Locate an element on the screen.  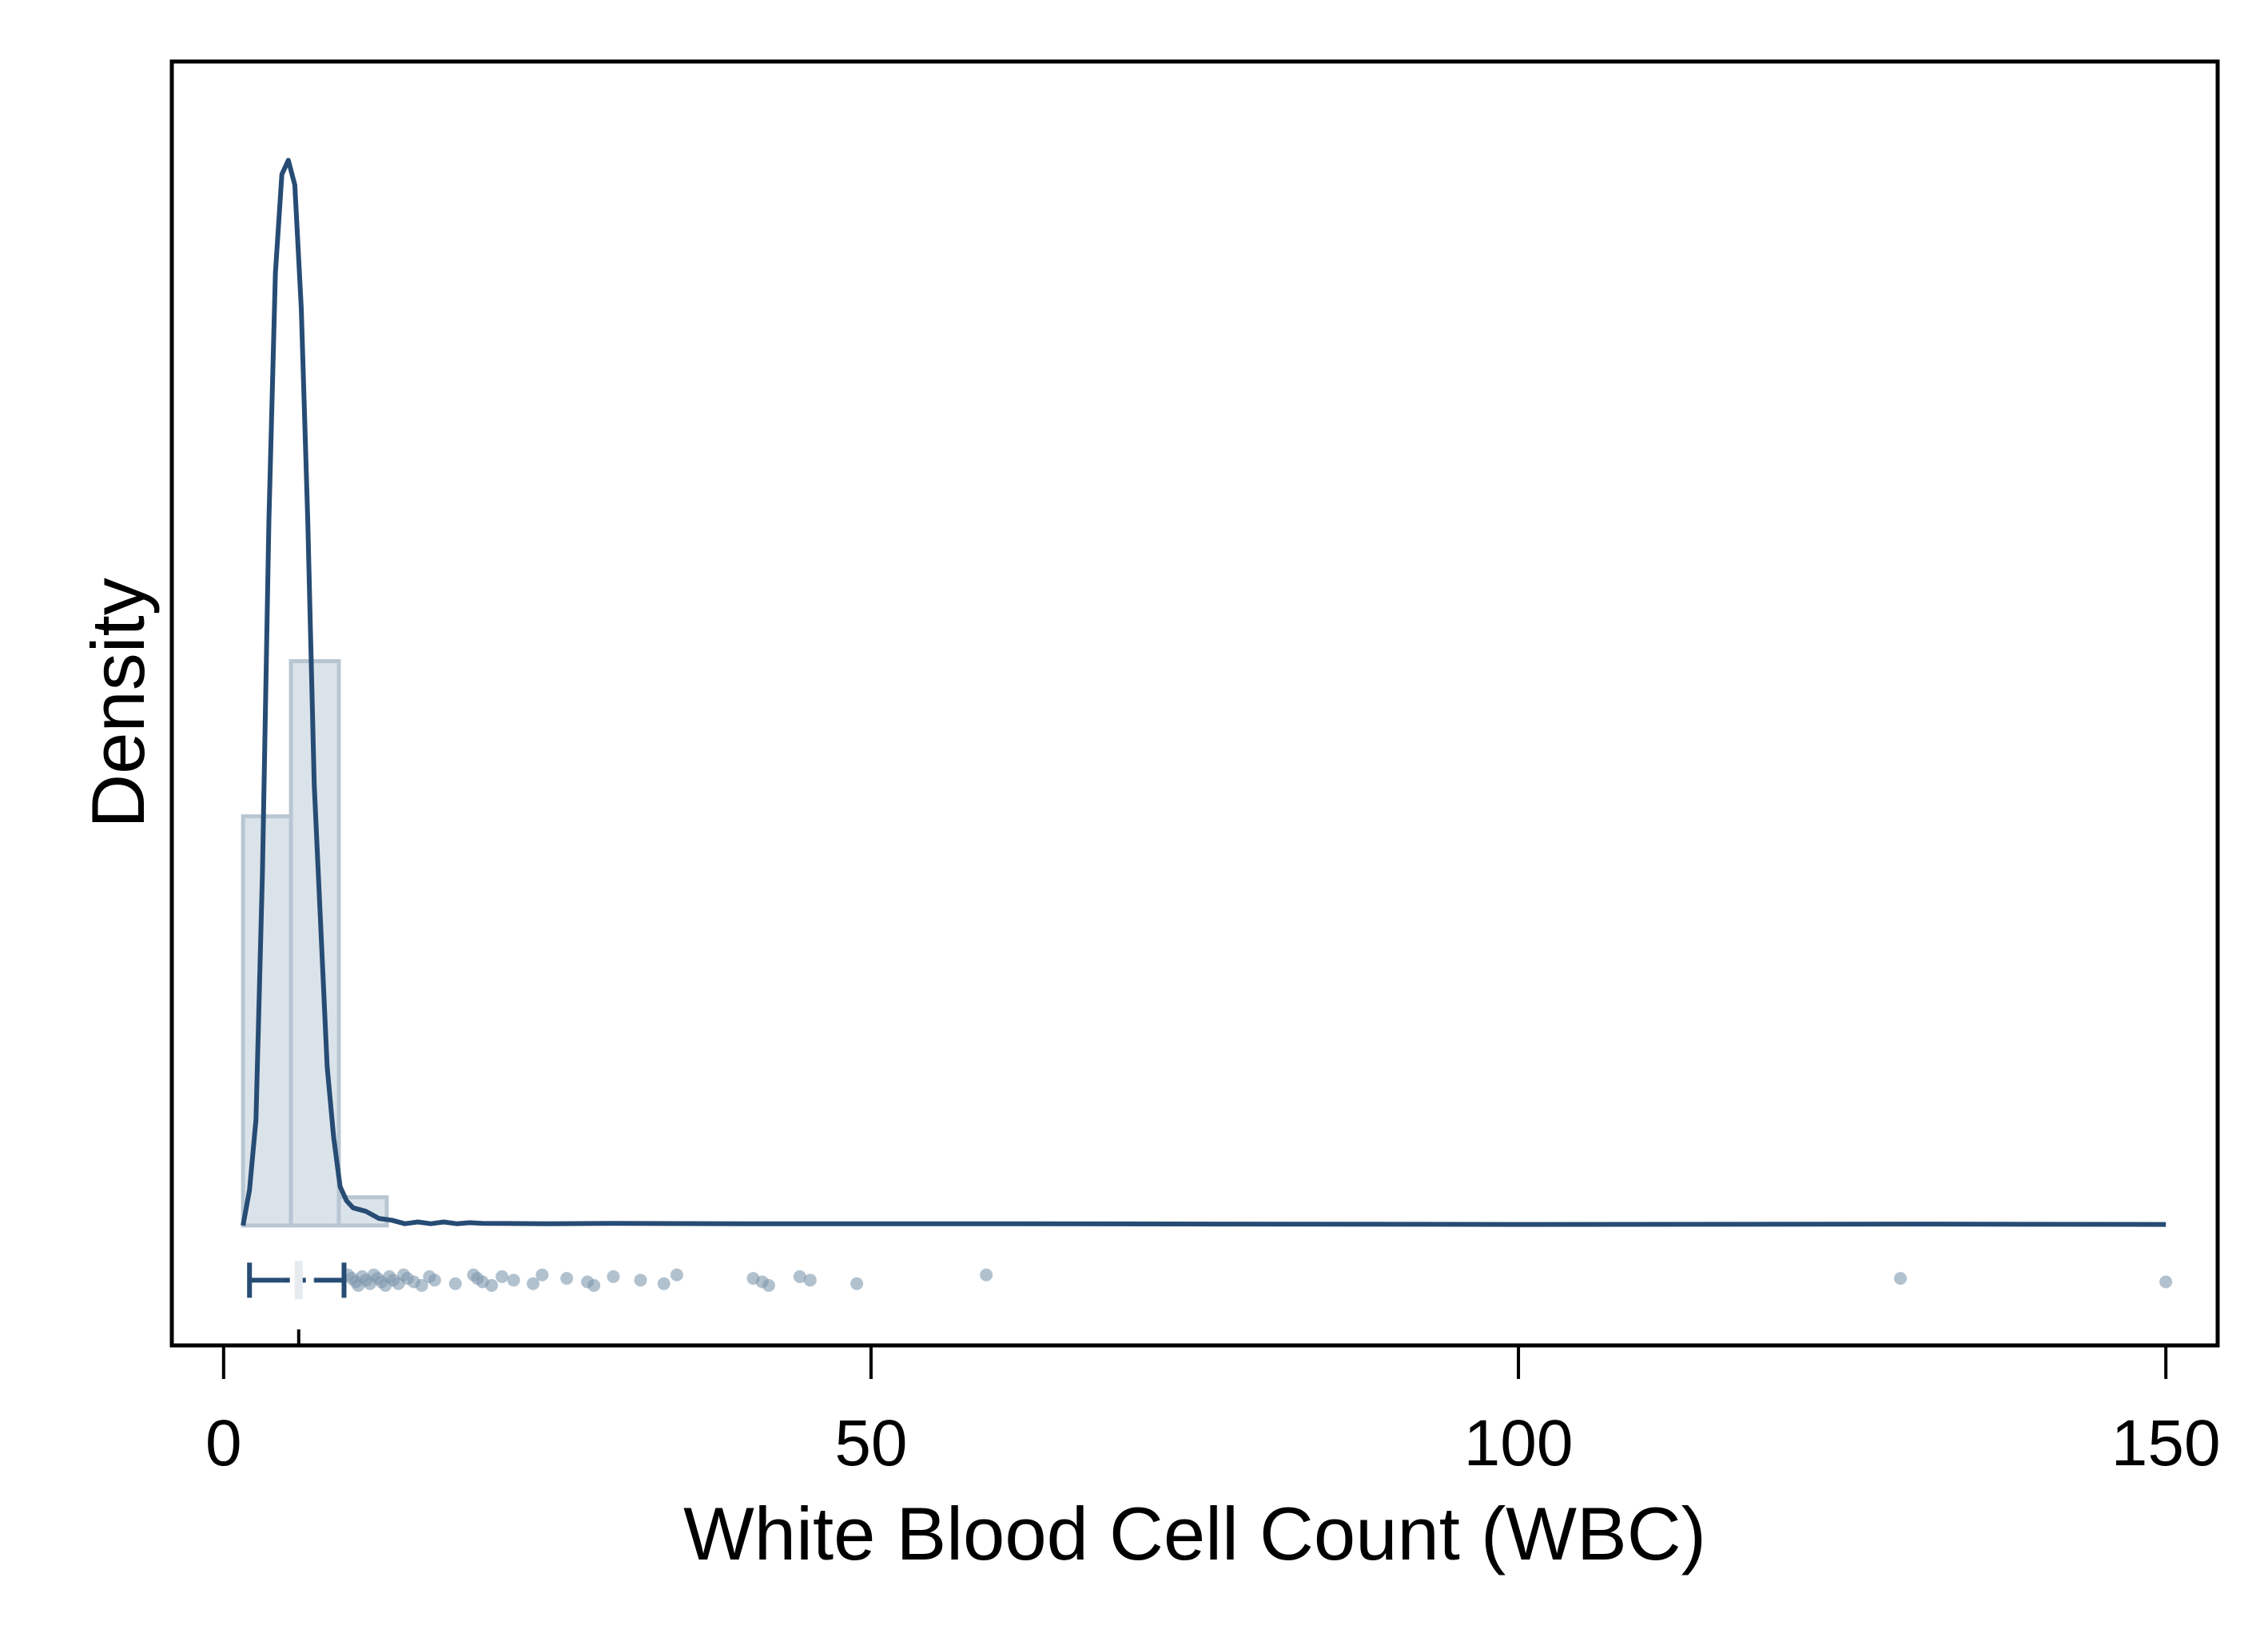
x-tick-label: 50 is located at coordinates (870, 1443).